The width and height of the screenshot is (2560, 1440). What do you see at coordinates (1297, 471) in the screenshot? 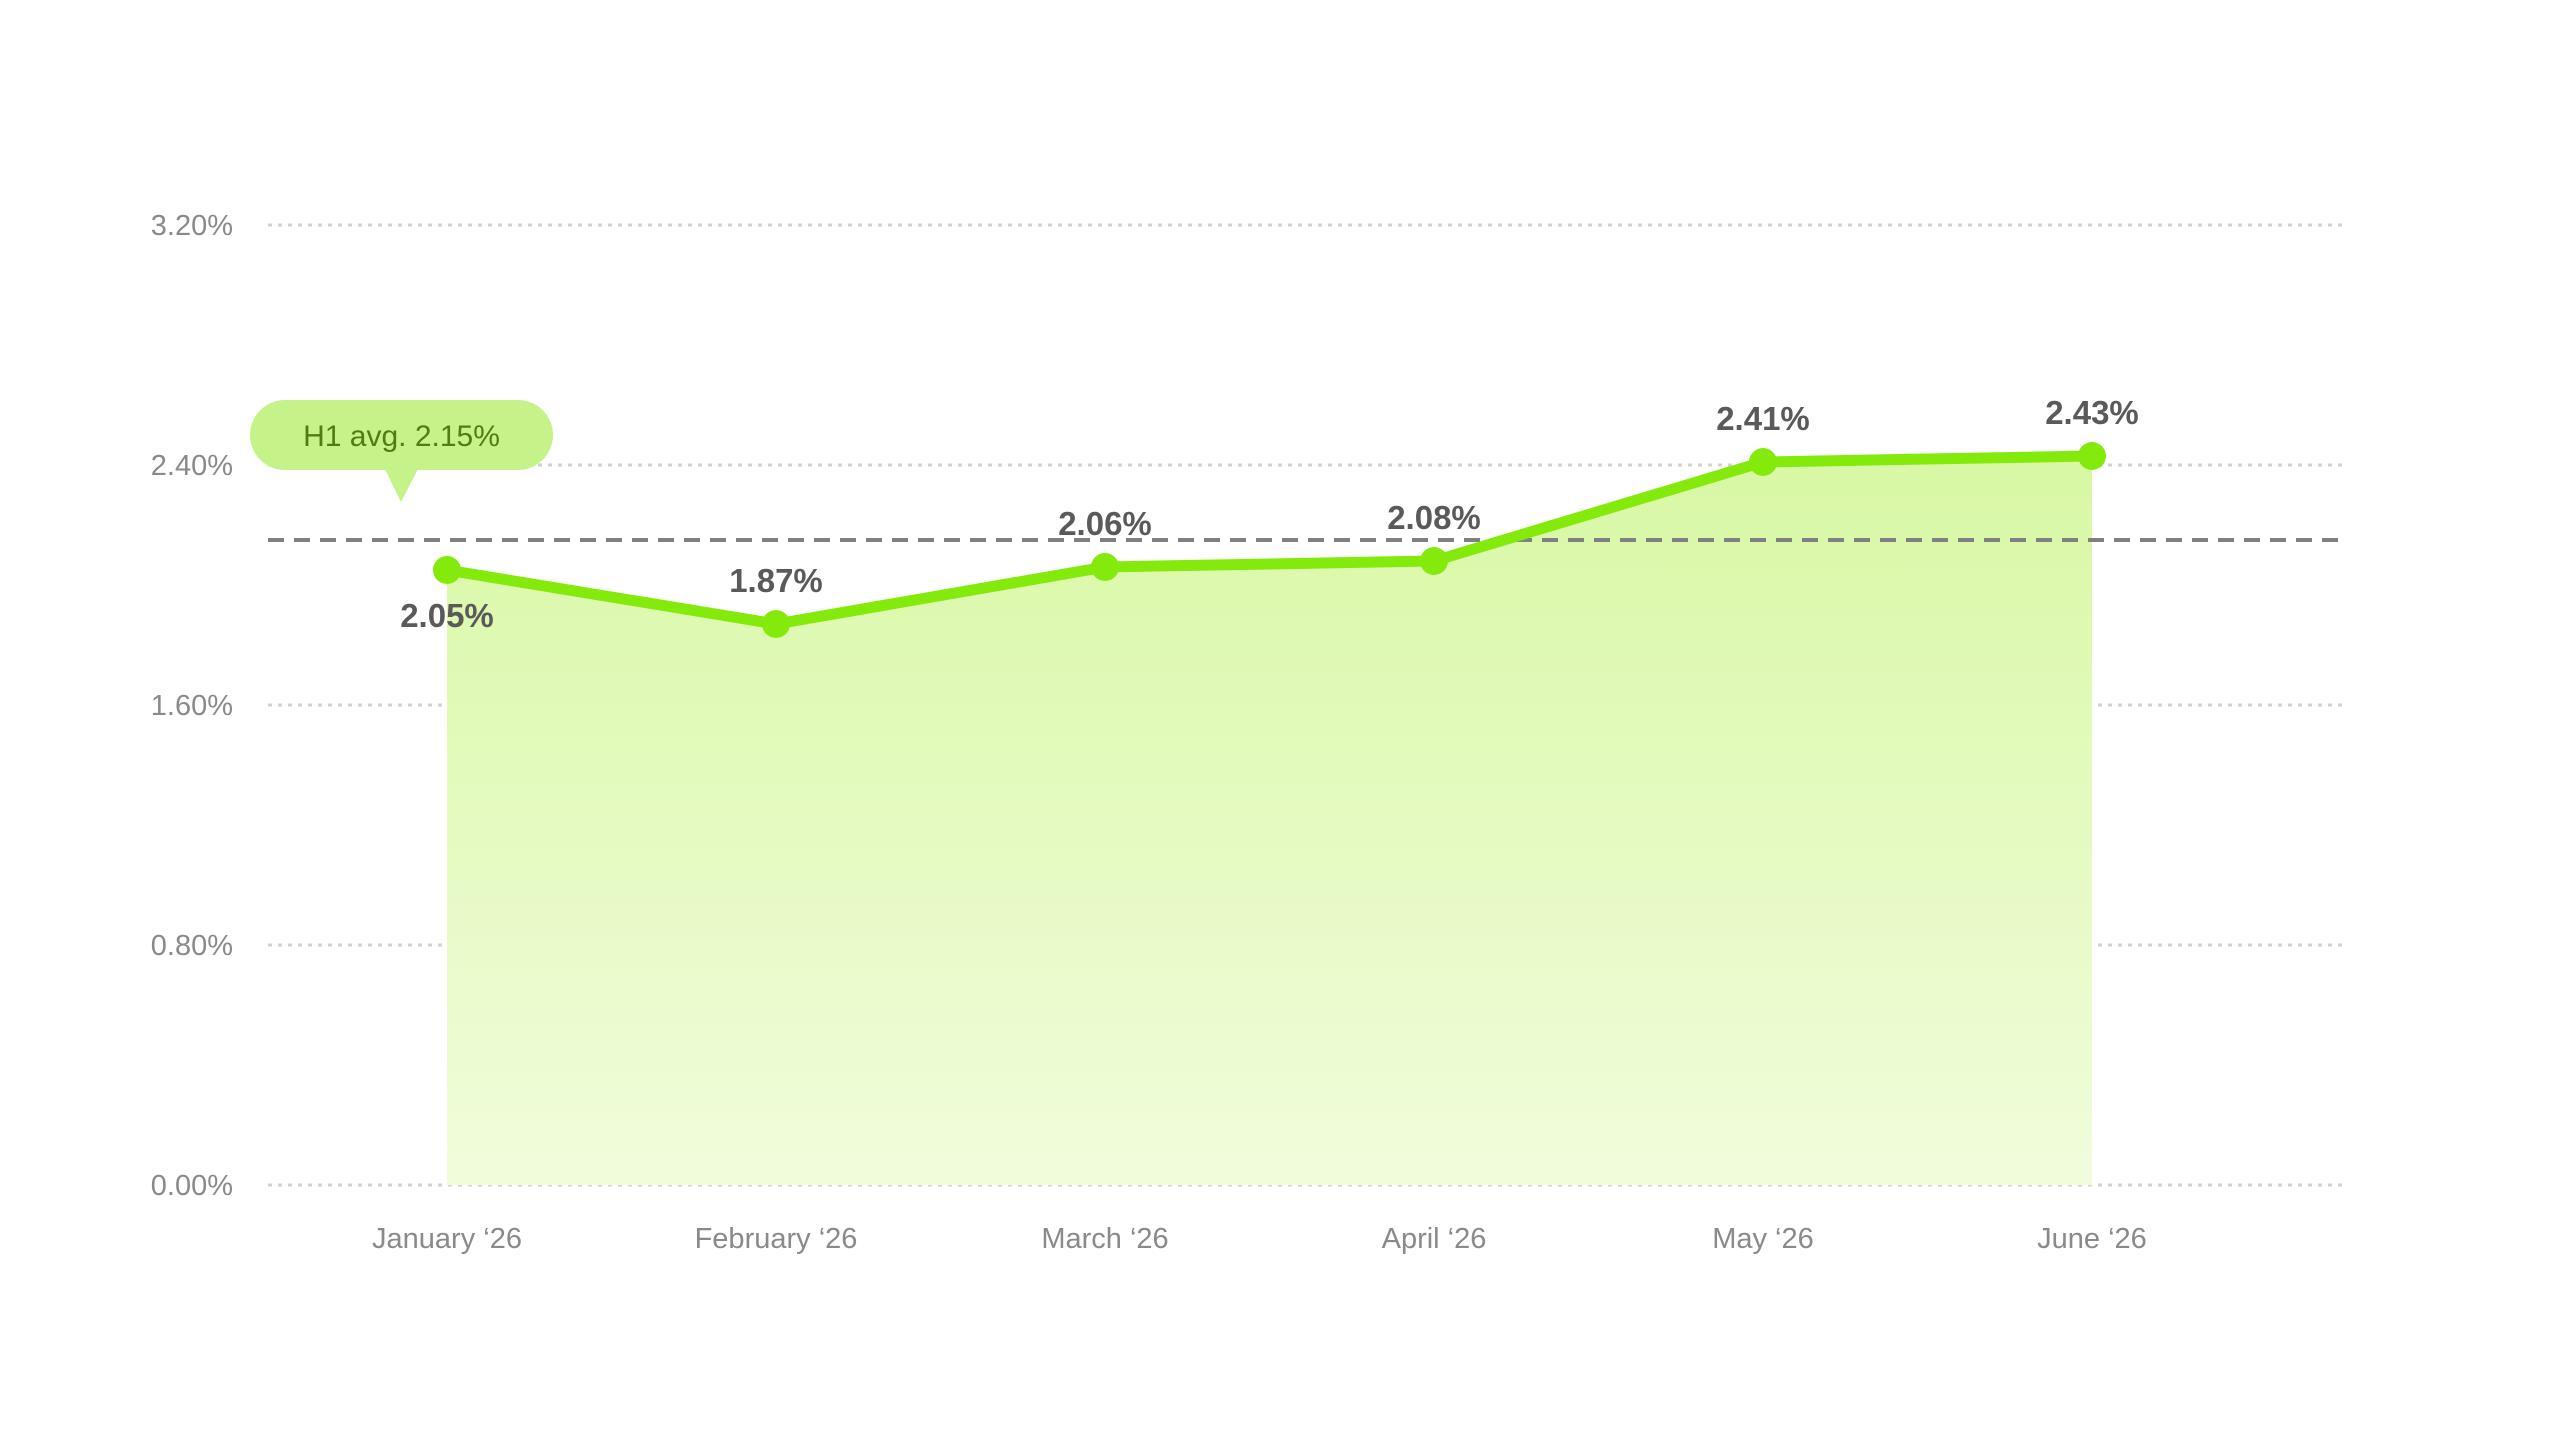
I see `average-reference: H1 avg. 2.15%` at bounding box center [1297, 471].